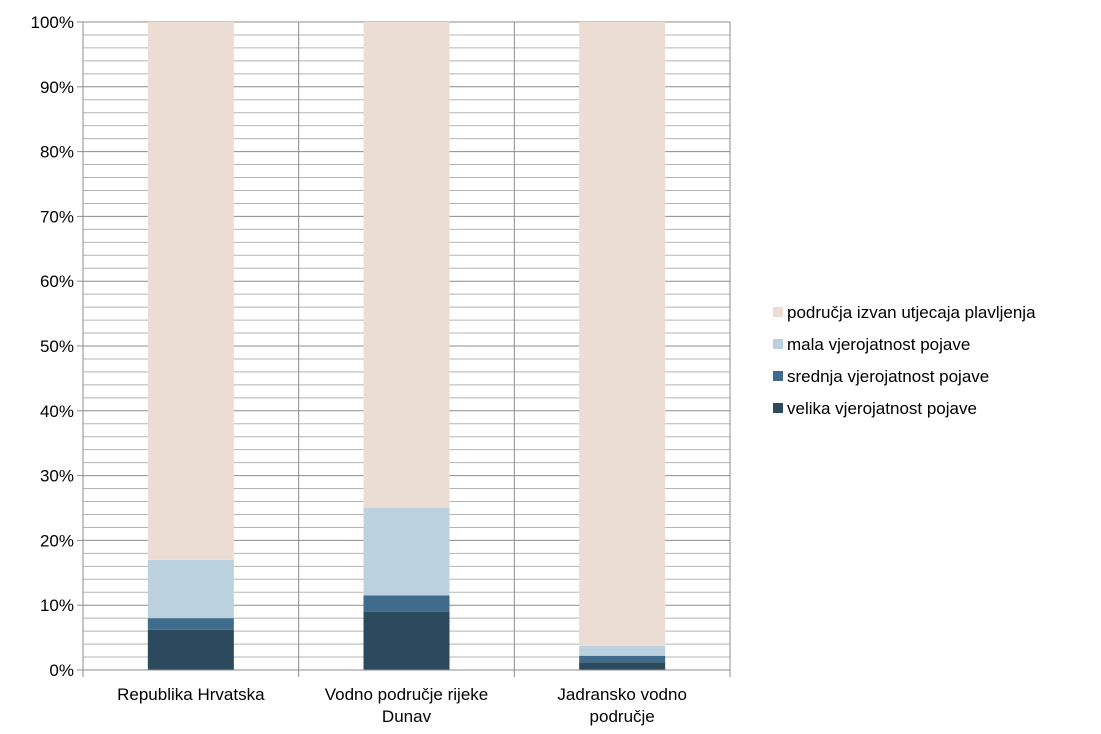 This screenshot has height=734, width=1101. I want to click on y-tick-label: 20%, so click(57, 540).